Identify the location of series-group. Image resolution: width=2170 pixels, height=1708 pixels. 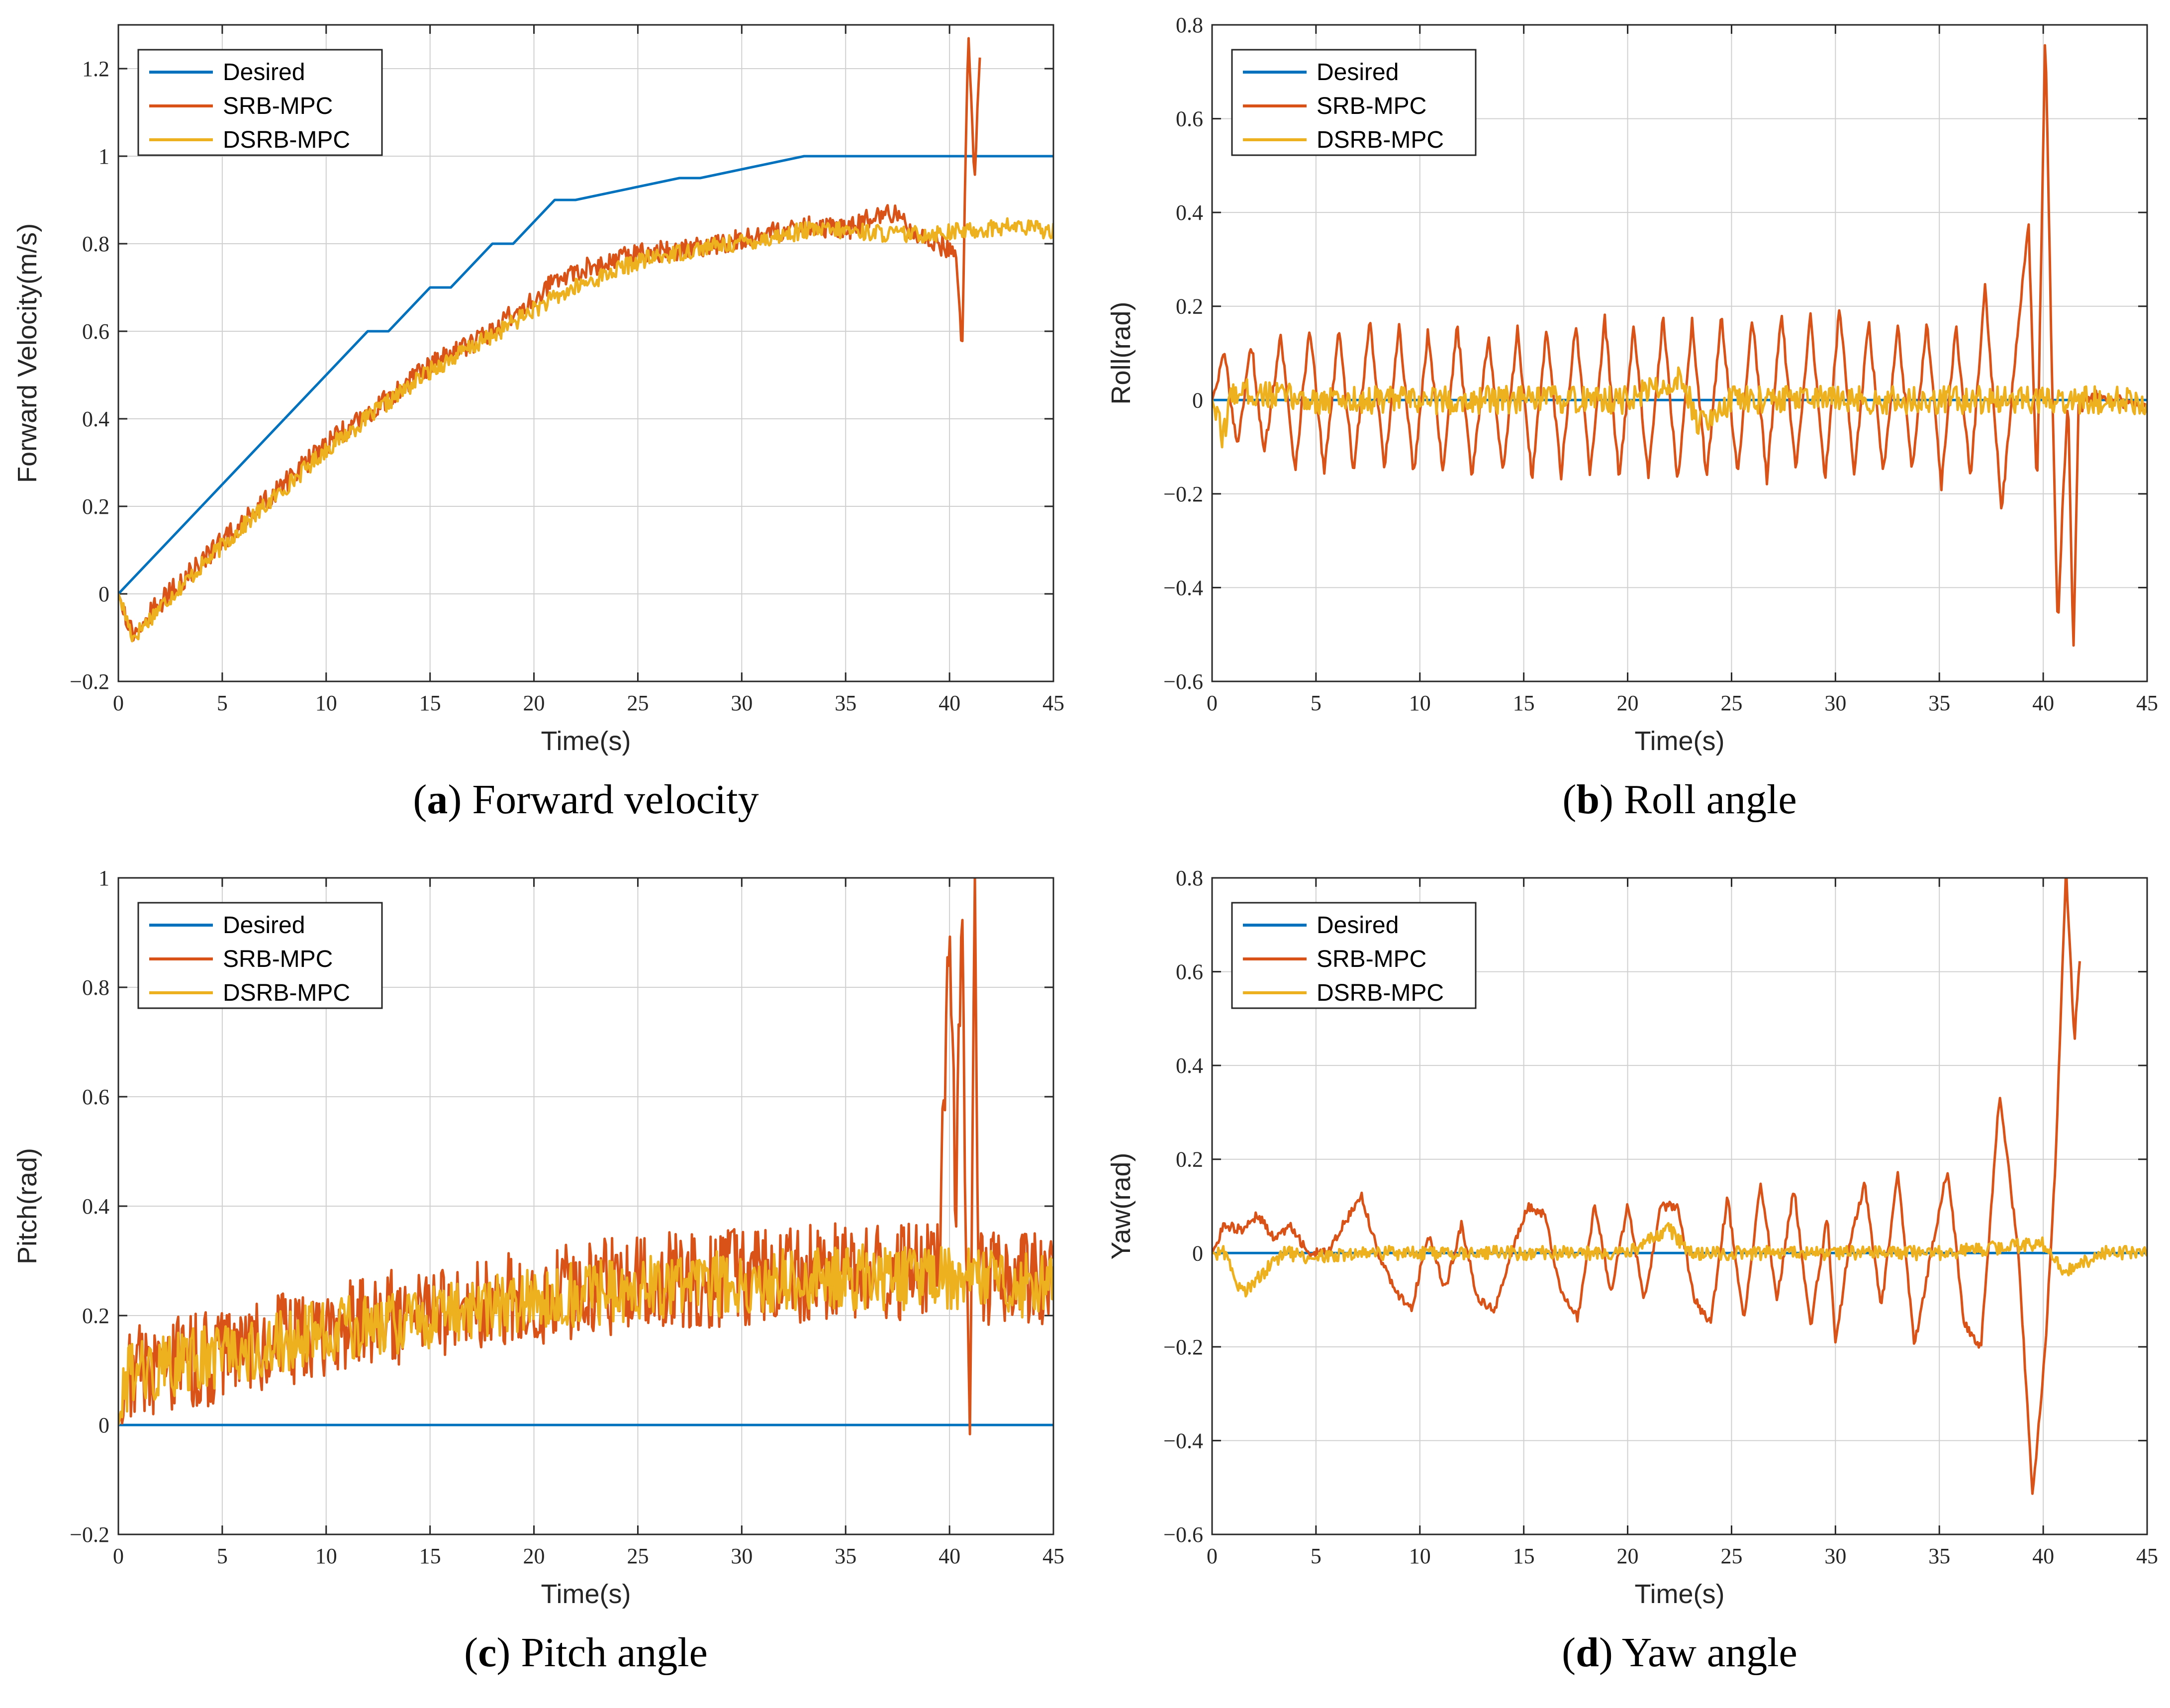
(585, 1157).